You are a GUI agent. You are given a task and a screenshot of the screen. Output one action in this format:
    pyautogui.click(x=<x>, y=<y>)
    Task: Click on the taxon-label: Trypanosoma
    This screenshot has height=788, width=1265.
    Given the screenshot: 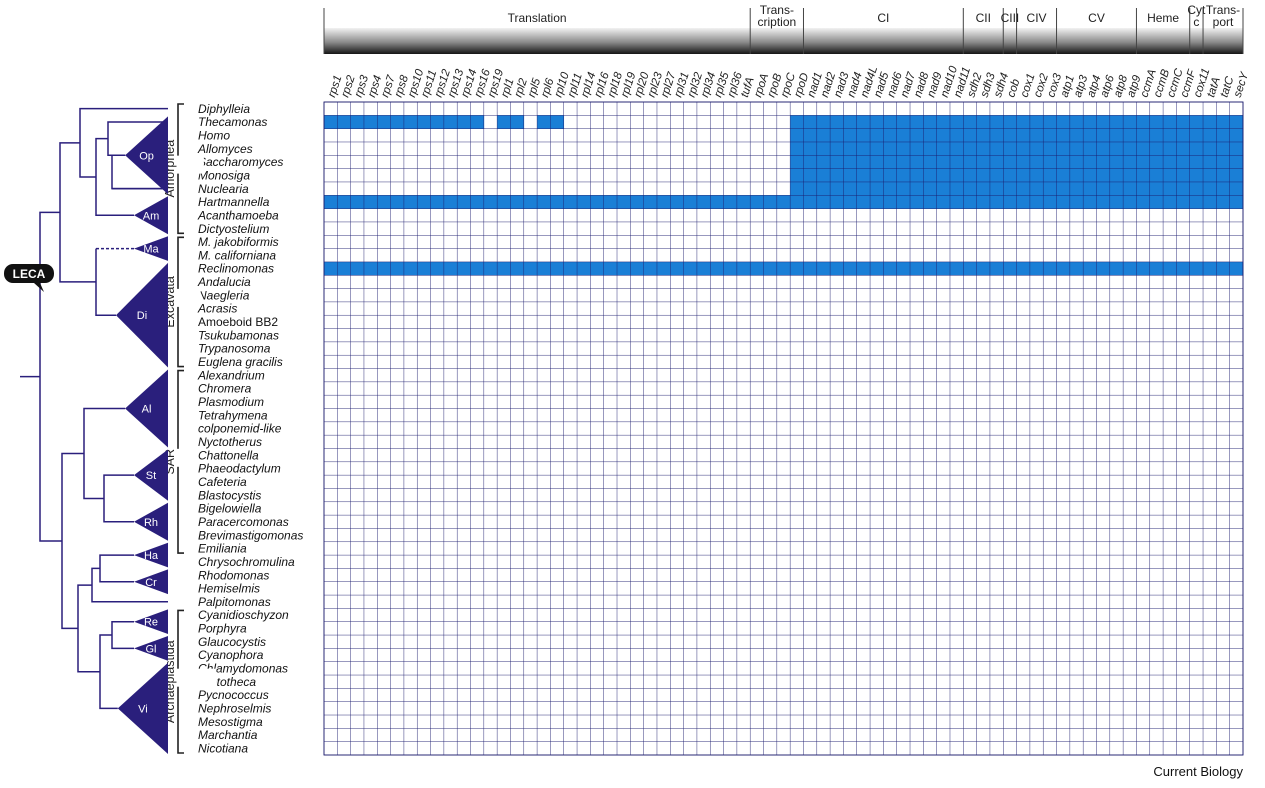 What is the action you would take?
    pyautogui.click(x=234, y=349)
    